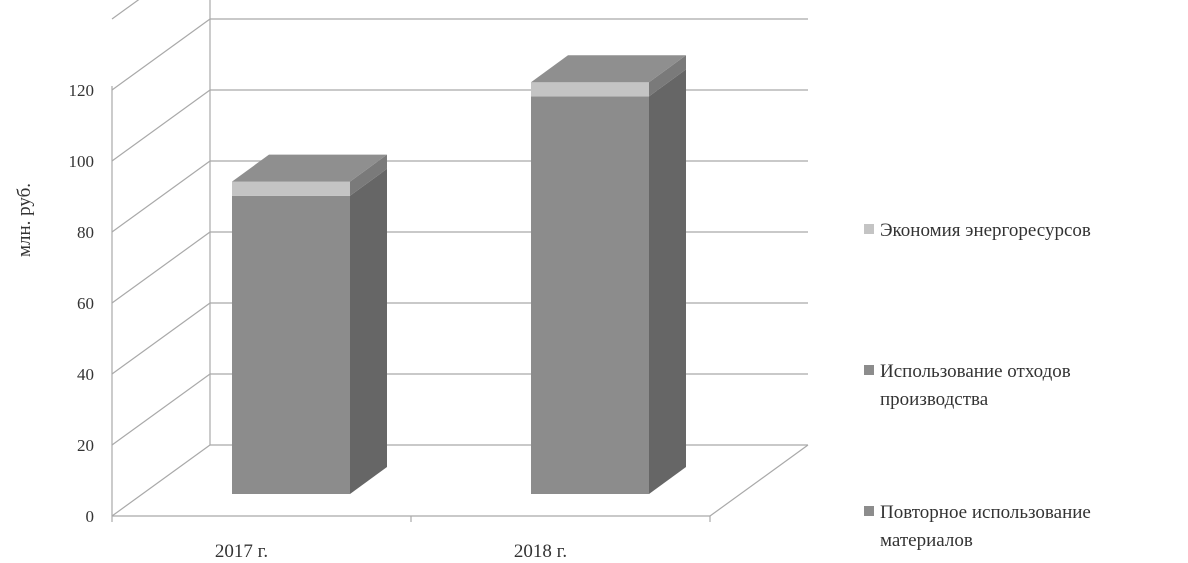 The image size is (1188, 563). I want to click on legend-label: Повторное использование, so click(985, 512).